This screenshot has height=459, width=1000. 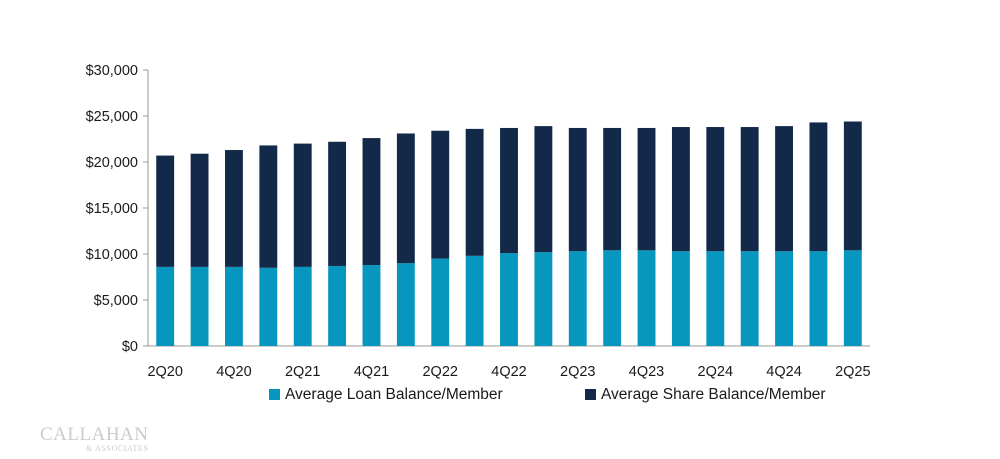 What do you see at coordinates (715, 298) in the screenshot?
I see `bar-loan-2Q24` at bounding box center [715, 298].